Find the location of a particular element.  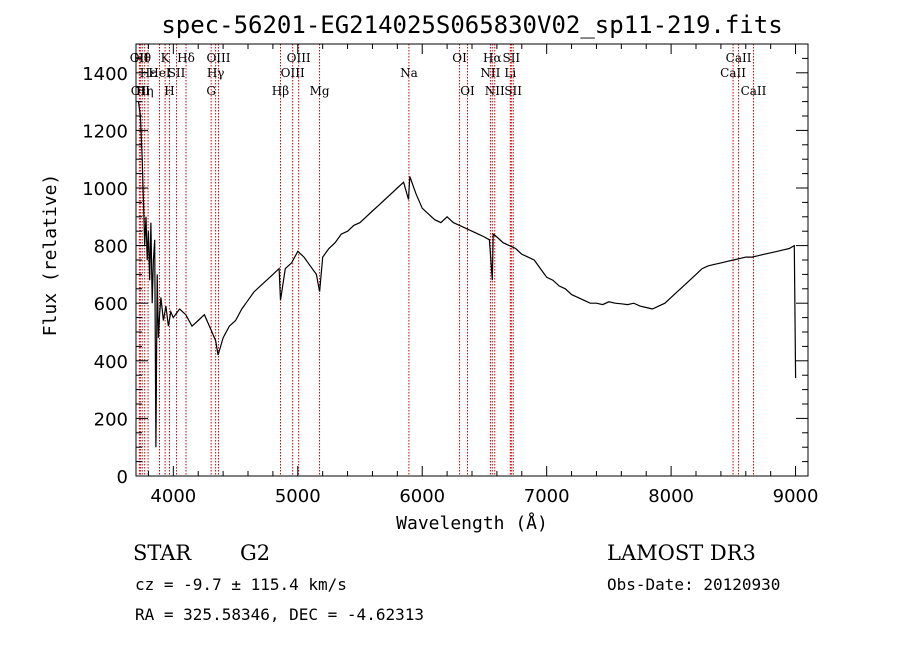

y-tick-label: 200 is located at coordinates (111, 419).